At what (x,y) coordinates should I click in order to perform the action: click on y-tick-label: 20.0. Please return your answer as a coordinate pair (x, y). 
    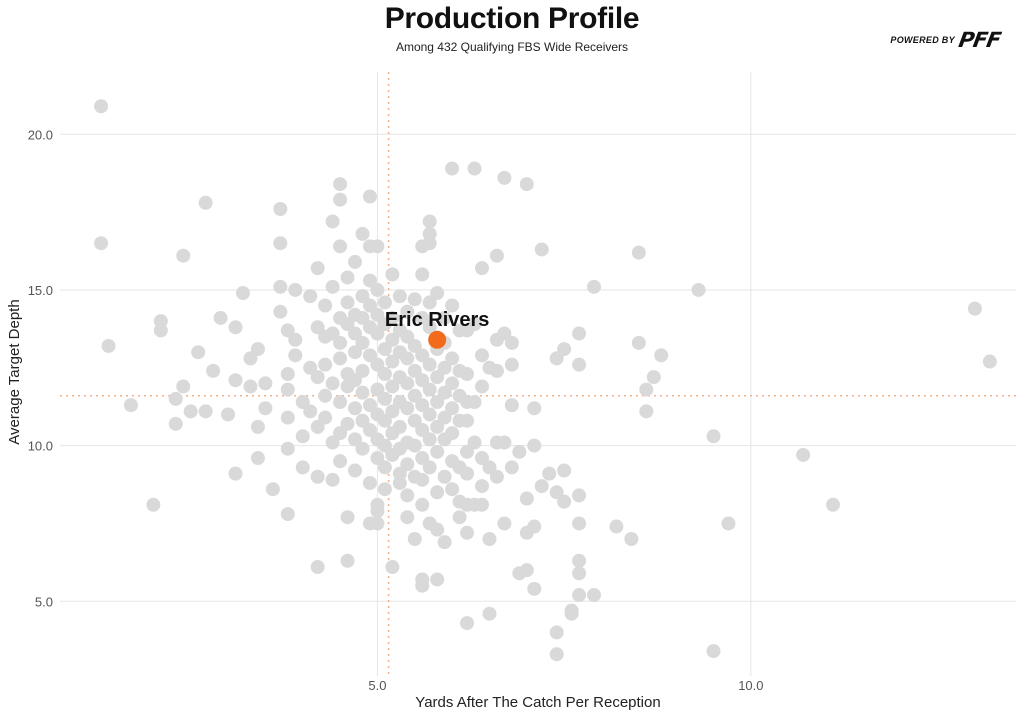
    Looking at the image, I should click on (40, 134).